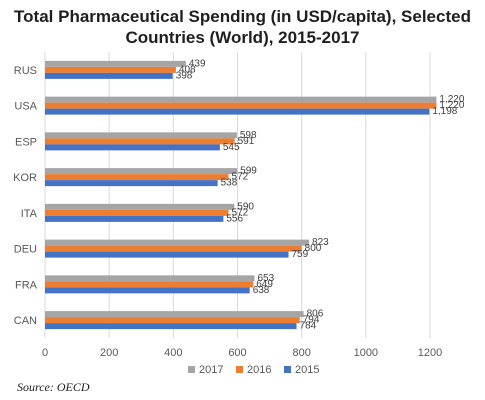 This screenshot has height=400, width=485. Describe the element at coordinates (184, 75) in the screenshot. I see `data-label-rus-2015: 398` at that location.